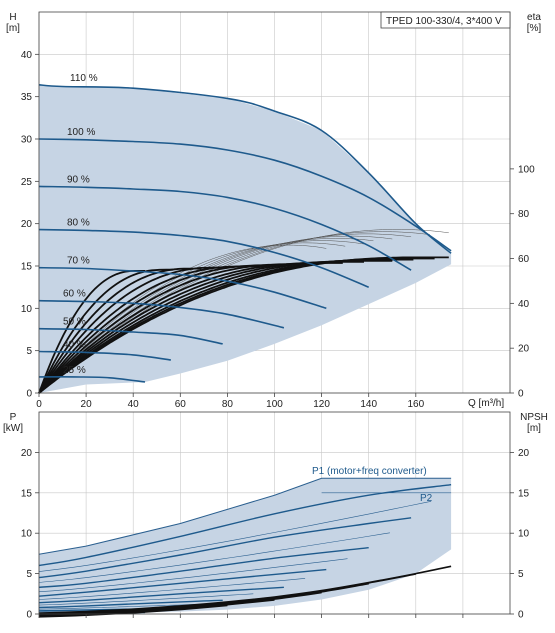  What do you see at coordinates (13, 28) in the screenshot?
I see `y-axis-label-unit: [m]` at bounding box center [13, 28].